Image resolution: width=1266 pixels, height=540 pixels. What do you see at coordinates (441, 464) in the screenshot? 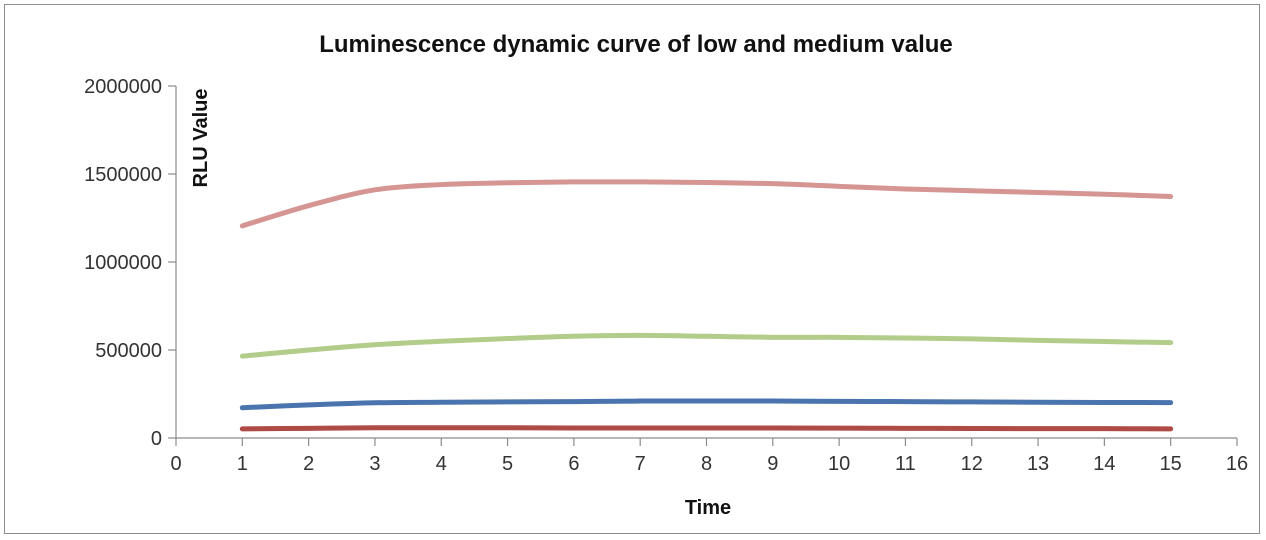
I see `x-tick-label: 4` at bounding box center [441, 464].